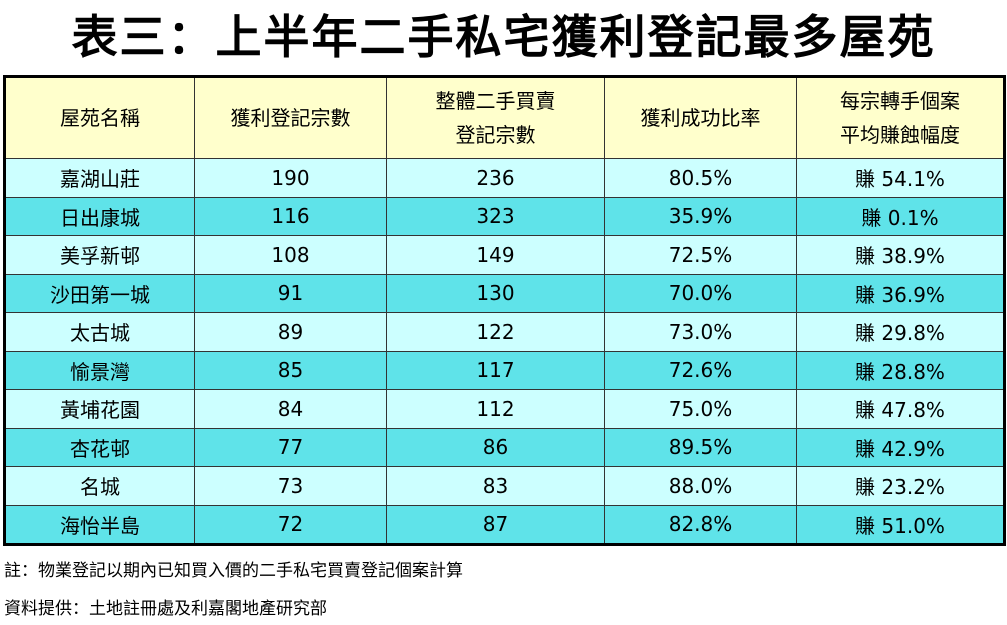 The height and width of the screenshot is (625, 1007). I want to click on table-cell: 杏花邨, so click(99, 447).